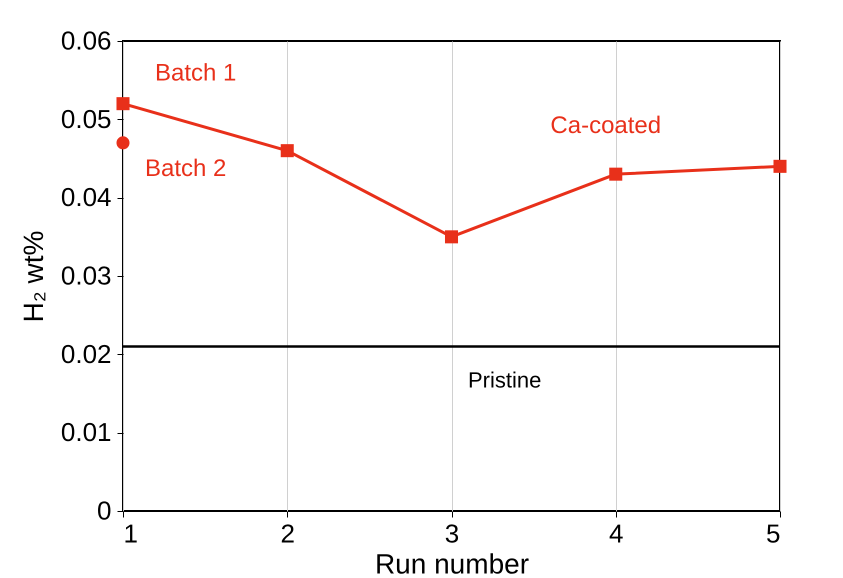  Describe the element at coordinates (606, 126) in the screenshot. I see `series-label: Ca-coated` at that location.